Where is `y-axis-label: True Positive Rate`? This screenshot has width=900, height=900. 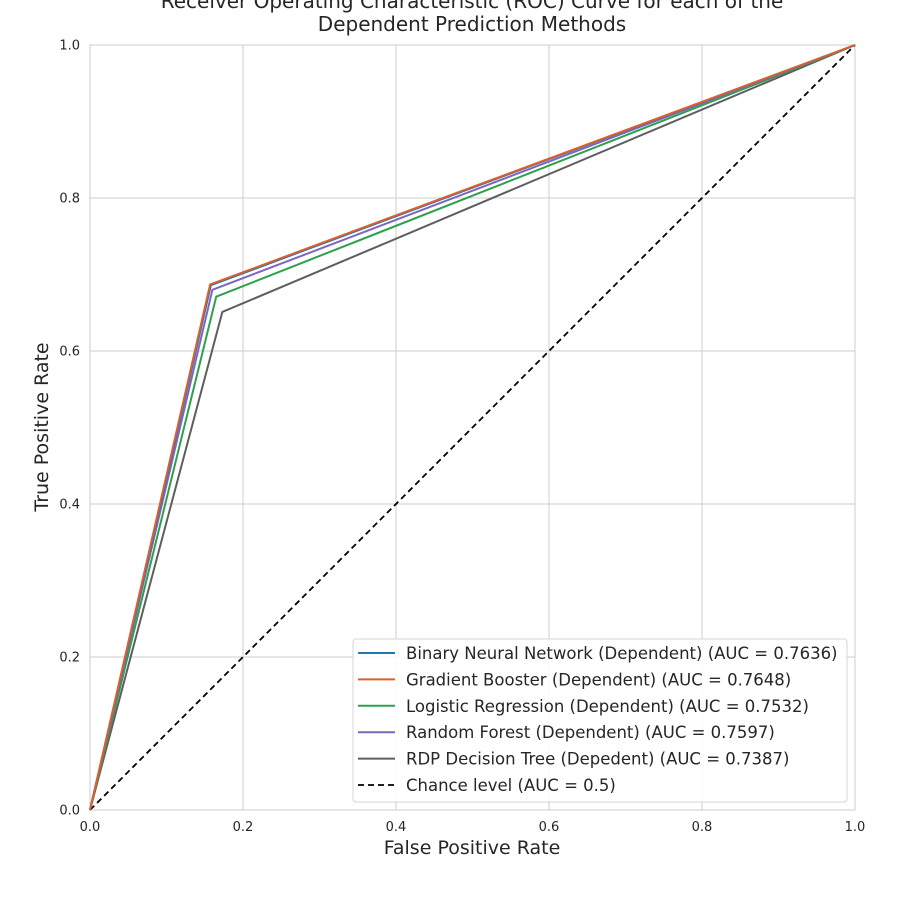 y-axis-label: True Positive Rate is located at coordinates (42, 427).